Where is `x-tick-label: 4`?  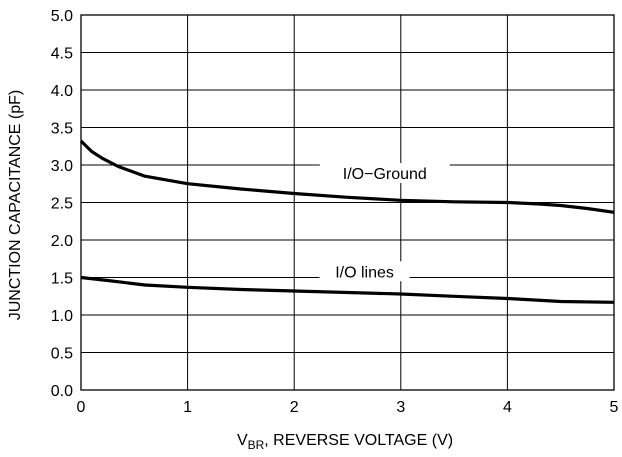
x-tick-label: 4 is located at coordinates (507, 407).